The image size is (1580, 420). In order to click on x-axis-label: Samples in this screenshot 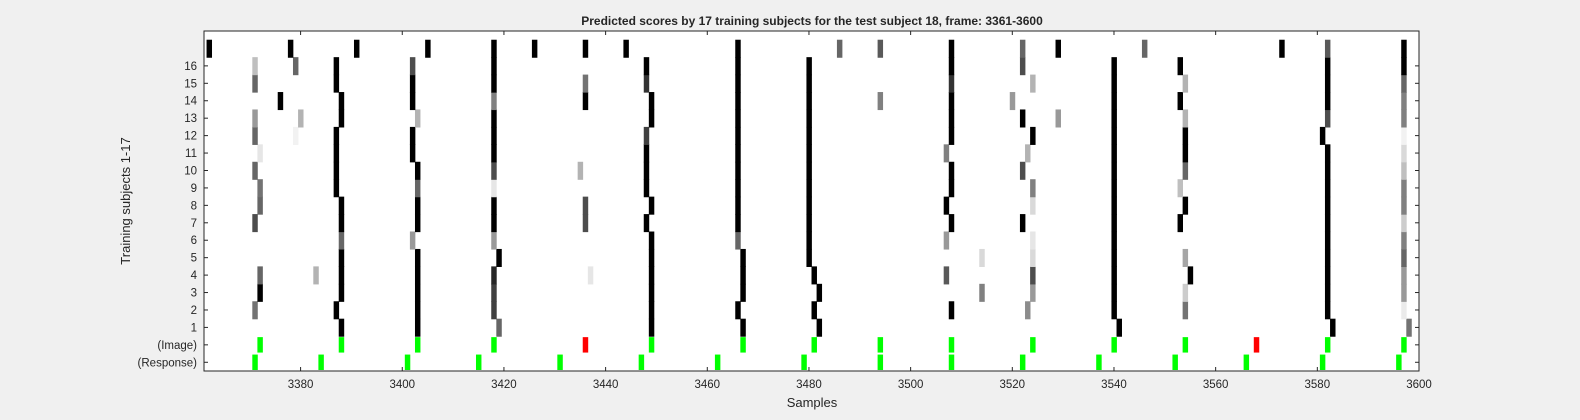, I will do `click(812, 402)`.